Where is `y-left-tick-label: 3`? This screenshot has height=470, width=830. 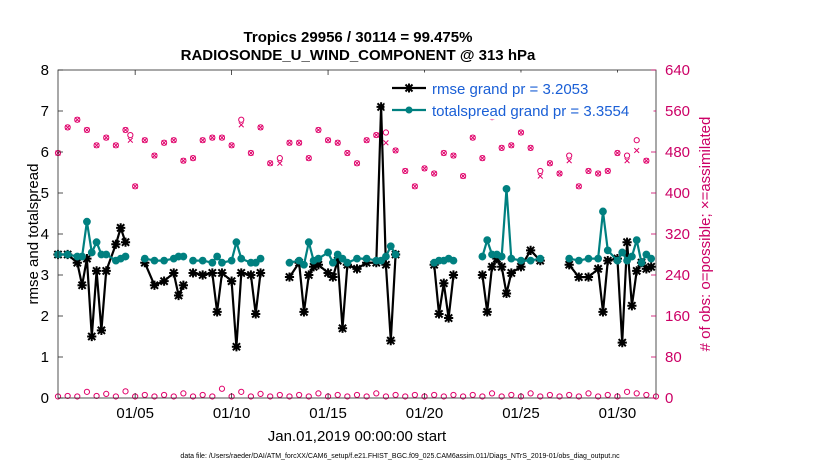
y-left-tick-label: 3 is located at coordinates (45, 275).